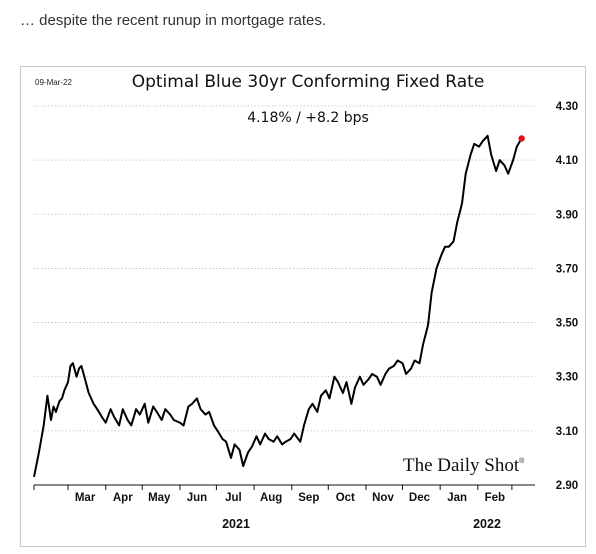  I want to click on x-axis: Mar Apr May Jun Jul Aug Sep Oct Nov Dec Jan Feb, so click(273, 494).